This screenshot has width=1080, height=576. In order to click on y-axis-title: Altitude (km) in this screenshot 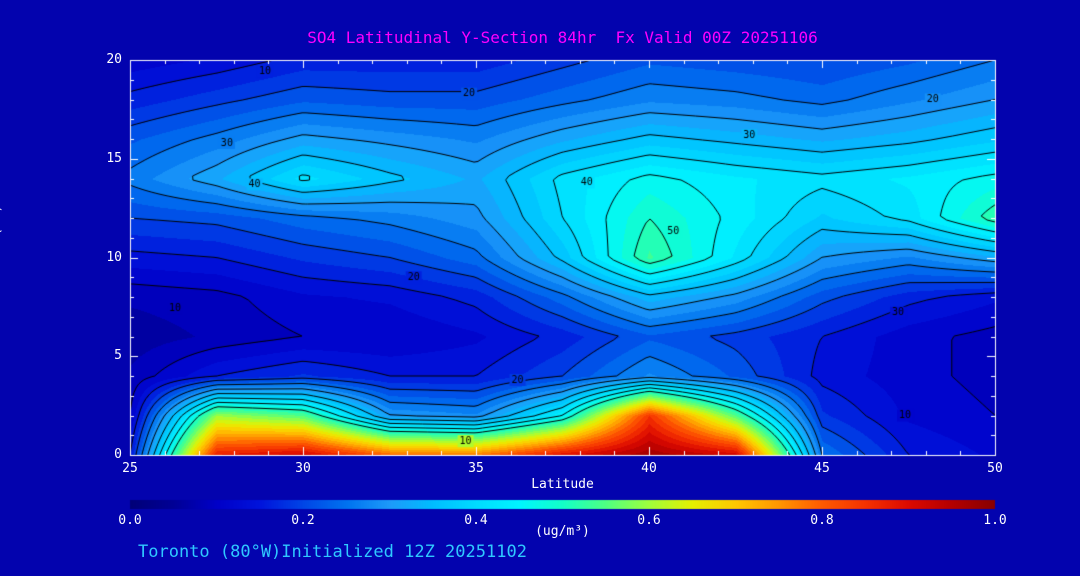, I will do `click(2, 255)`.